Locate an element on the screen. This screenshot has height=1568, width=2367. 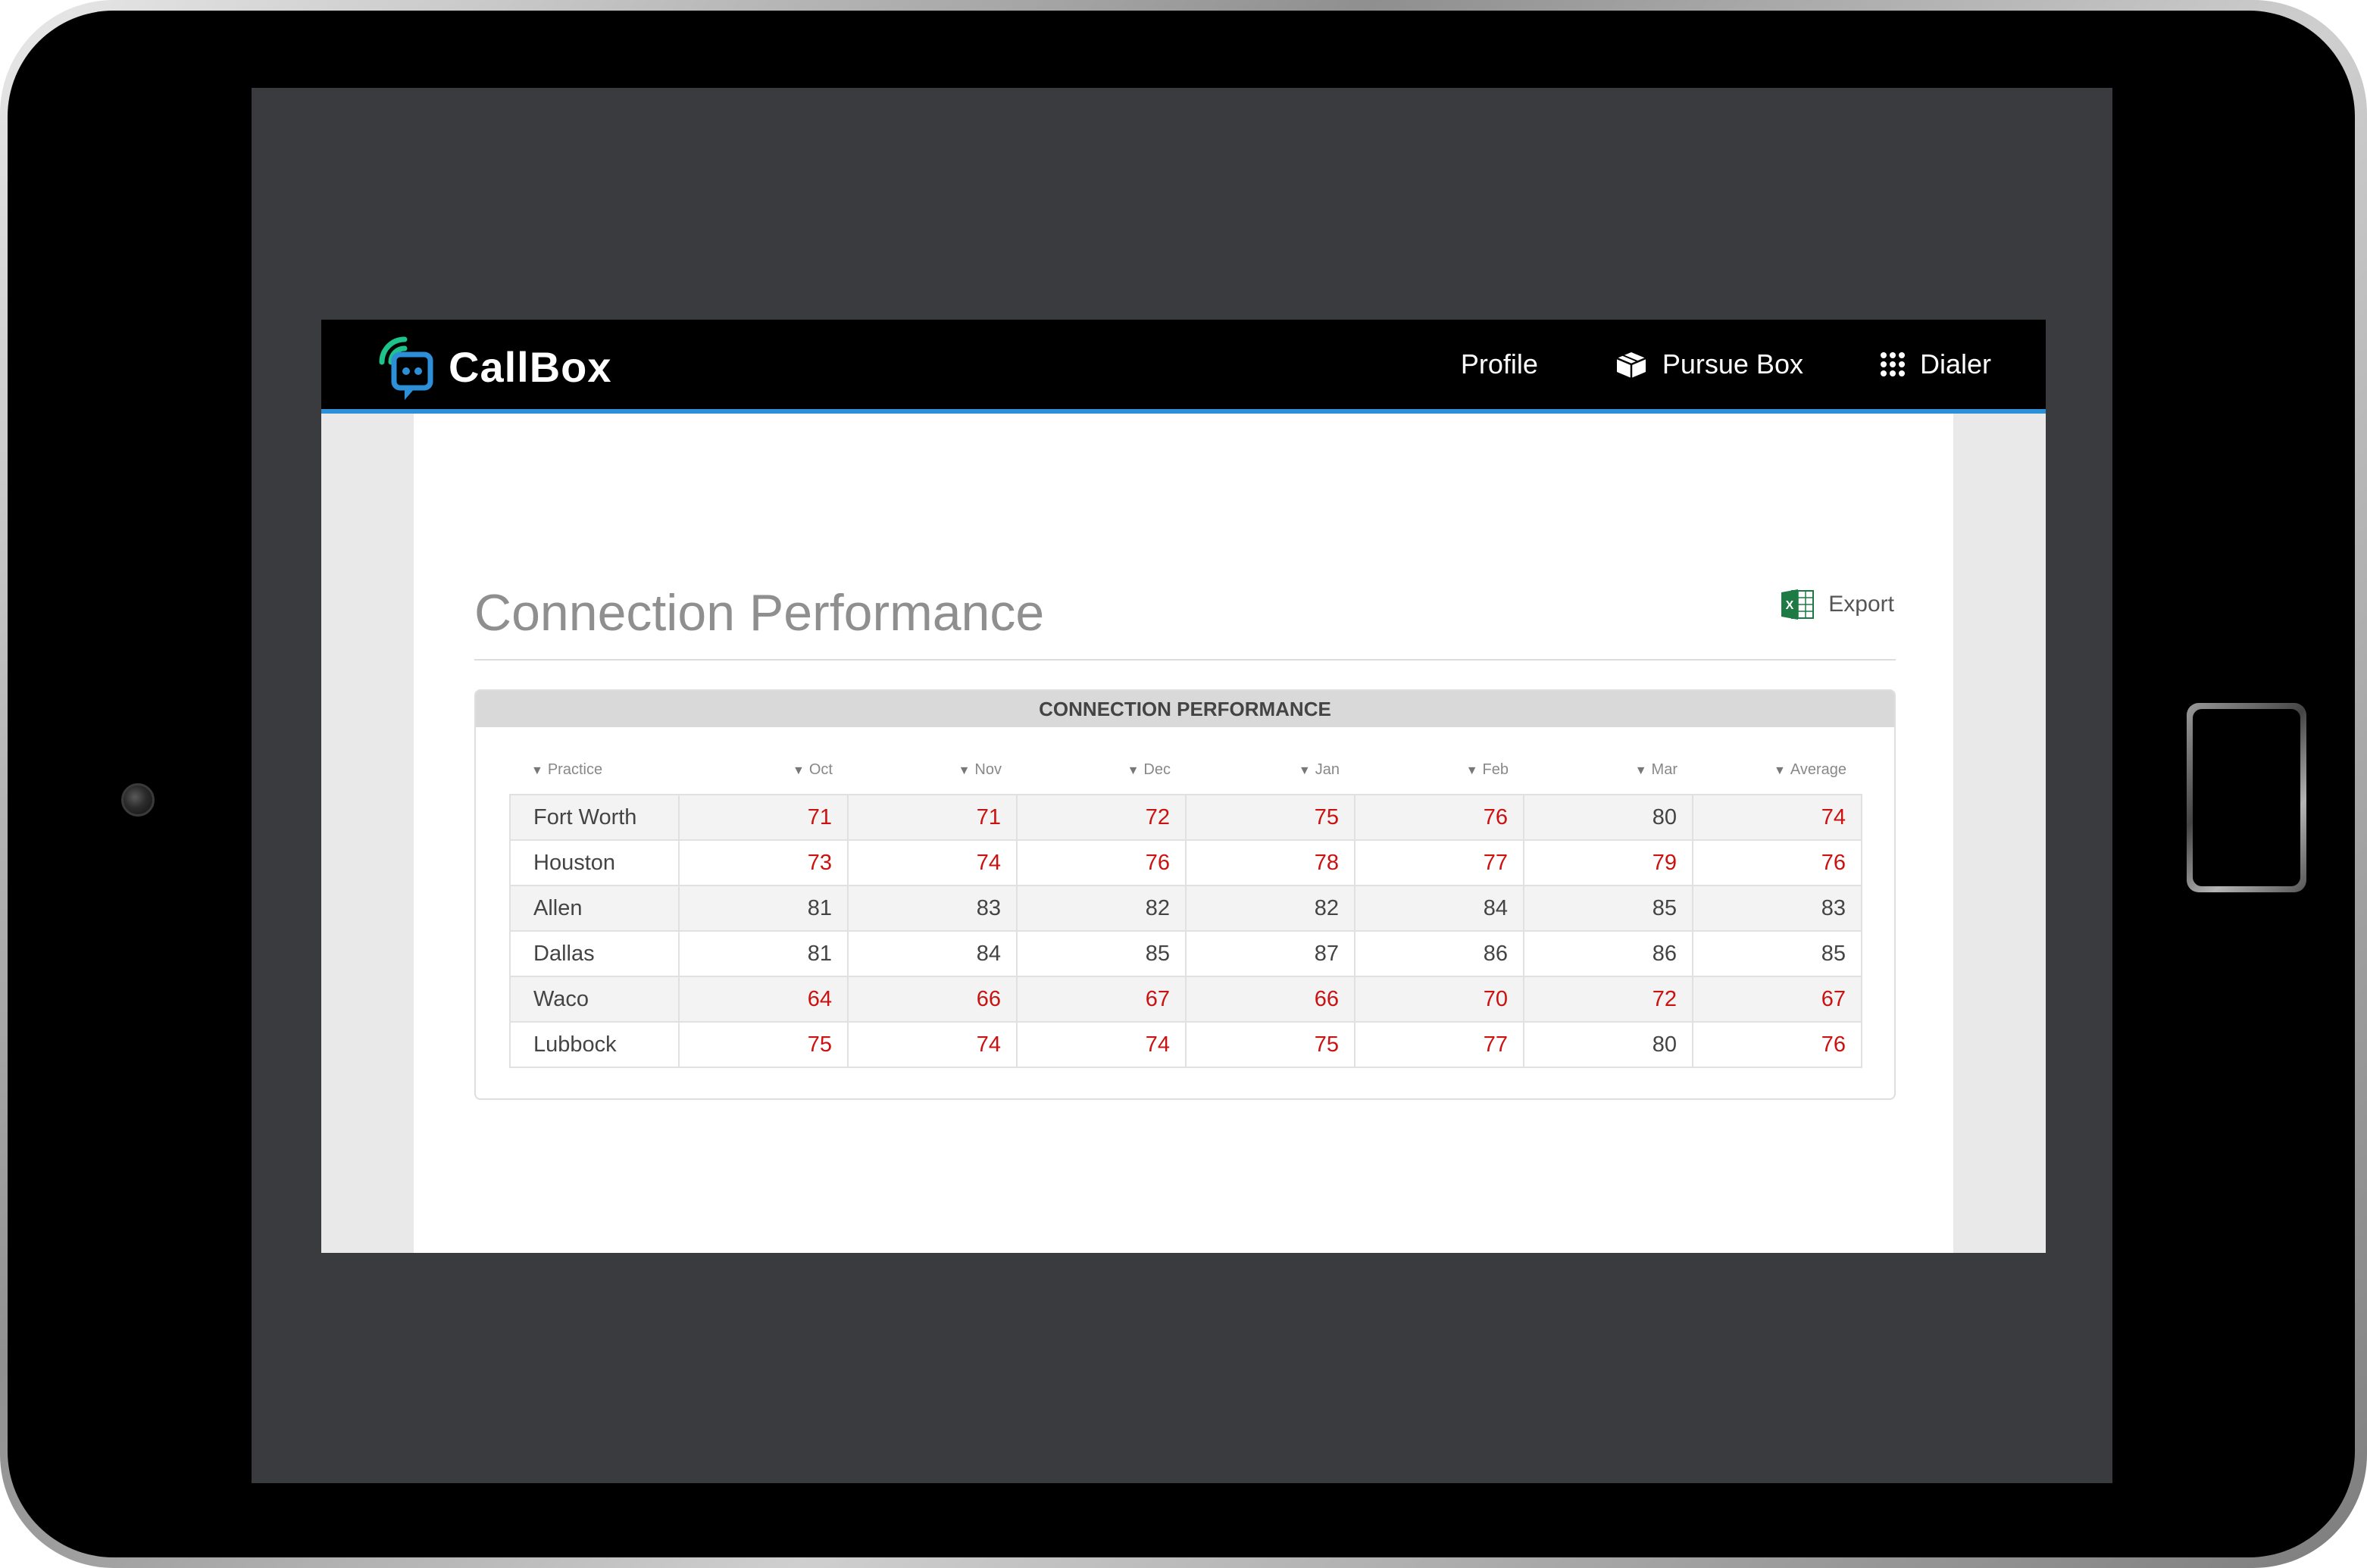
column-header-jan: ▼ Jan is located at coordinates (1270, 770).